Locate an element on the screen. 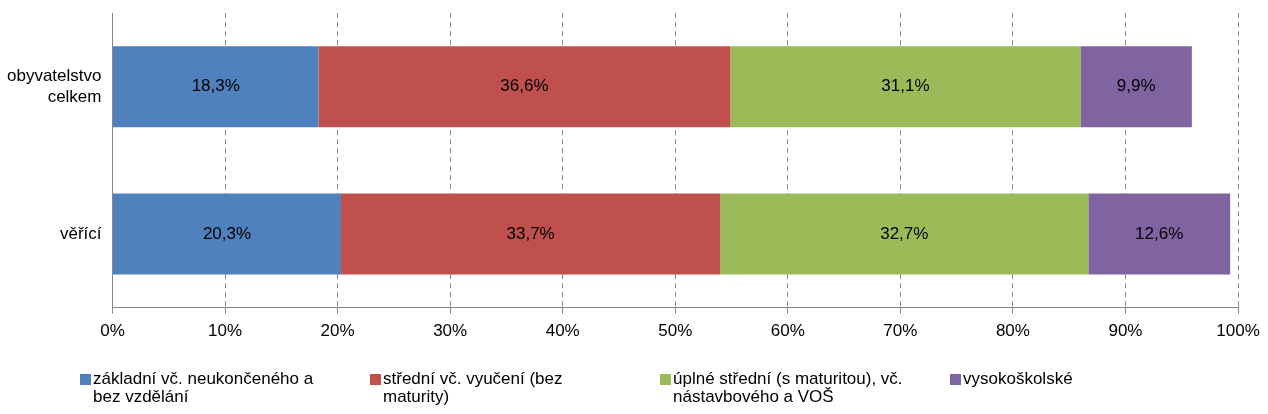 Image resolution: width=1268 pixels, height=414 pixels. x-tick-label: 60% is located at coordinates (787, 331).